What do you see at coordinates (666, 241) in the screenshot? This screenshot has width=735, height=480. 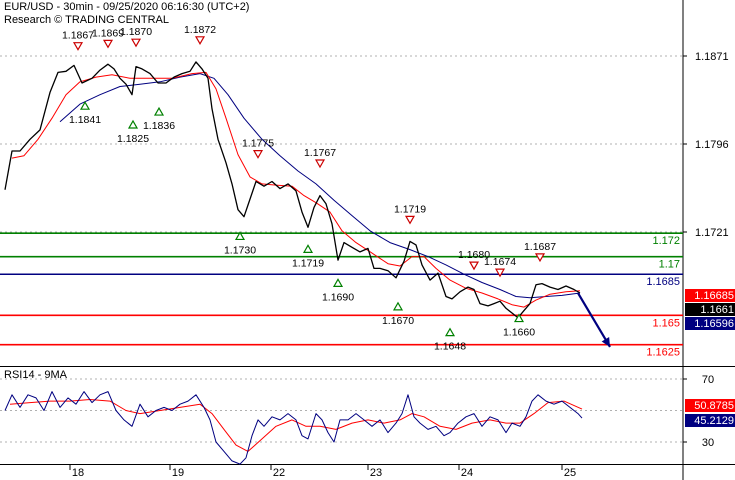 I see `level-label-0: 1.172` at bounding box center [666, 241].